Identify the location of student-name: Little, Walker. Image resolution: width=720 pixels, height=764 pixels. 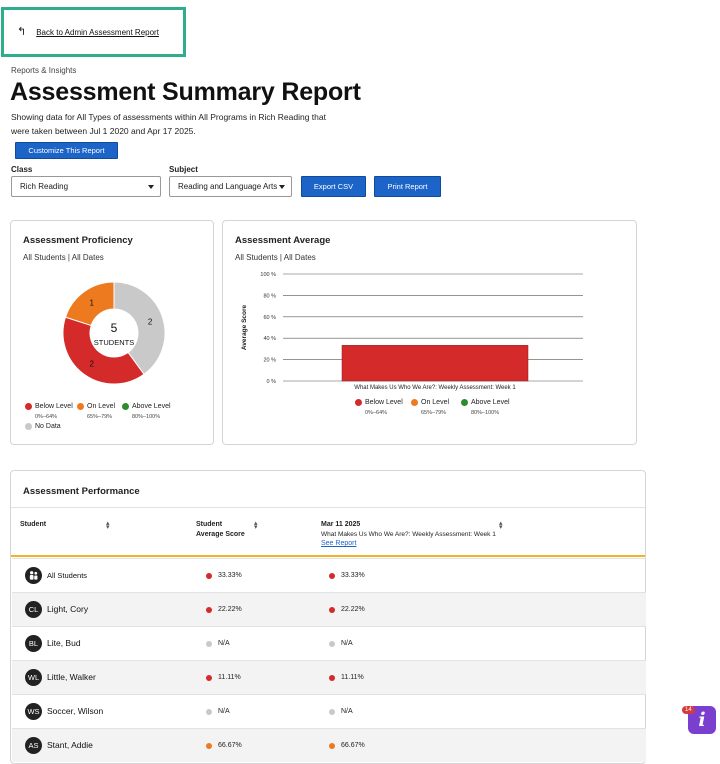
(71, 677).